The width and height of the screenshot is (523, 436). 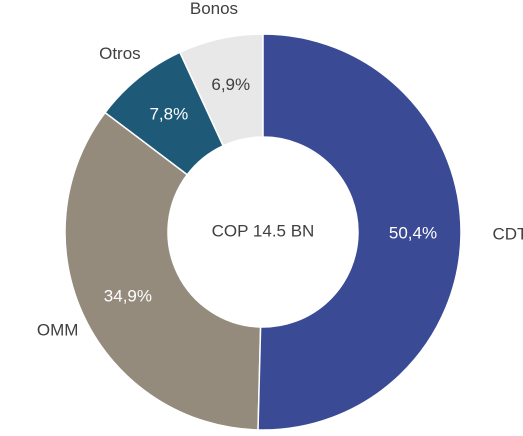 I want to click on category-label: Otros, so click(x=120, y=53).